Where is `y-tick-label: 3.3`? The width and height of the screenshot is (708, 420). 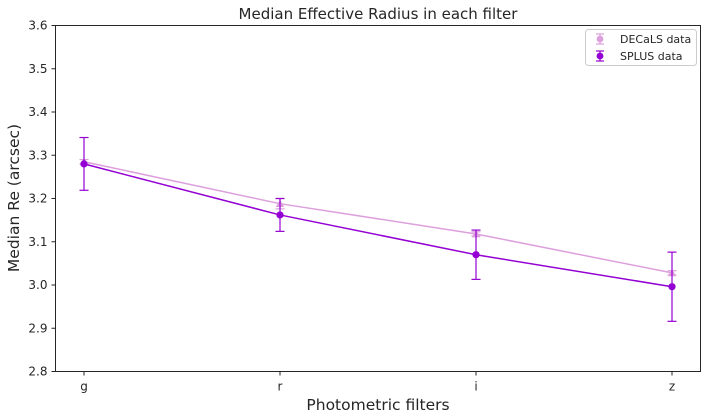 y-tick-label: 3.3 is located at coordinates (37, 155).